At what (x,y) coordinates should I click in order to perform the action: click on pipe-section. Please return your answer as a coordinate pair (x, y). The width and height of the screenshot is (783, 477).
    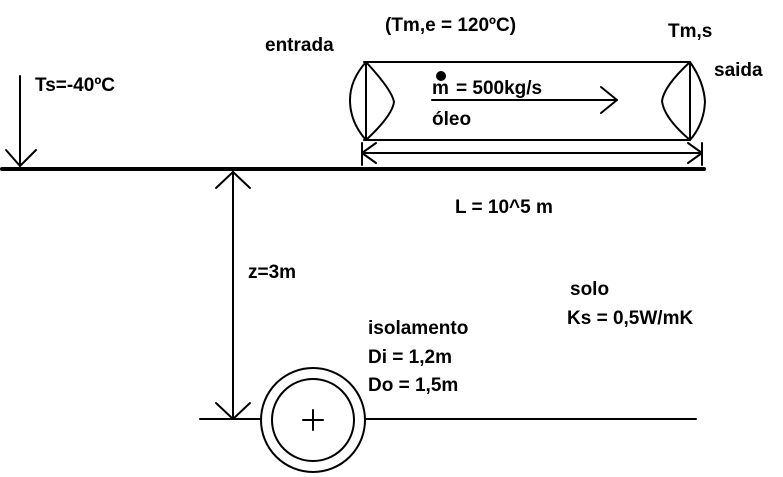
    Looking at the image, I should click on (527, 101).